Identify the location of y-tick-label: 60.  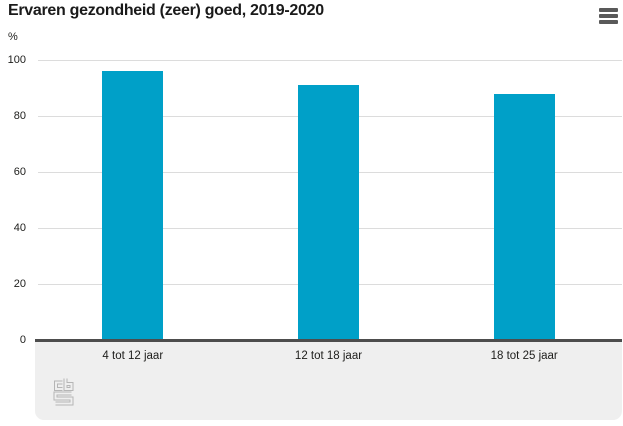
(19, 171).